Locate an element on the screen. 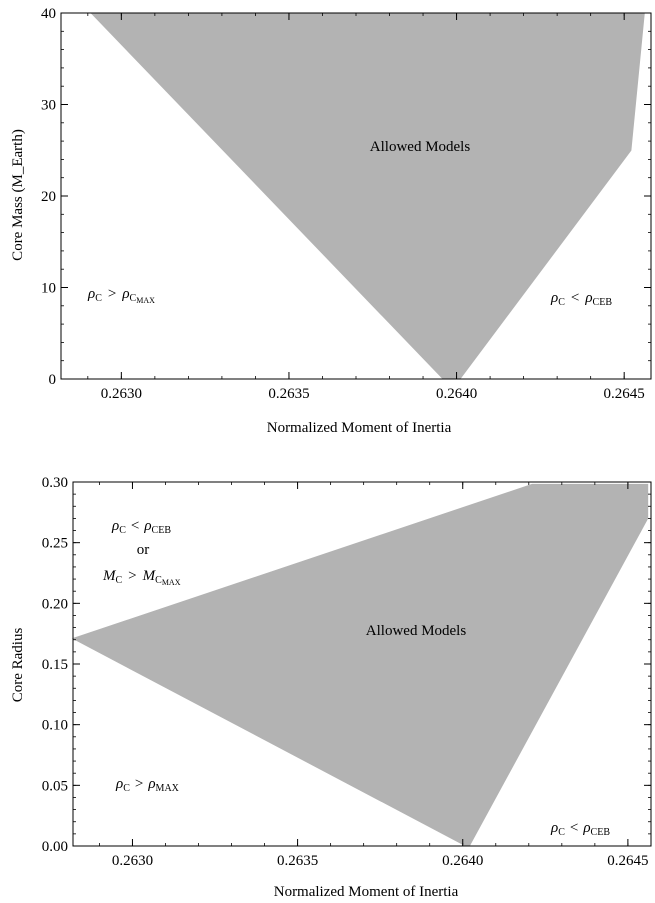 The image size is (655, 903). annotation-rho-c-lt-rho-ceb-bottom: ρC < ρCEB is located at coordinates (580, 829).